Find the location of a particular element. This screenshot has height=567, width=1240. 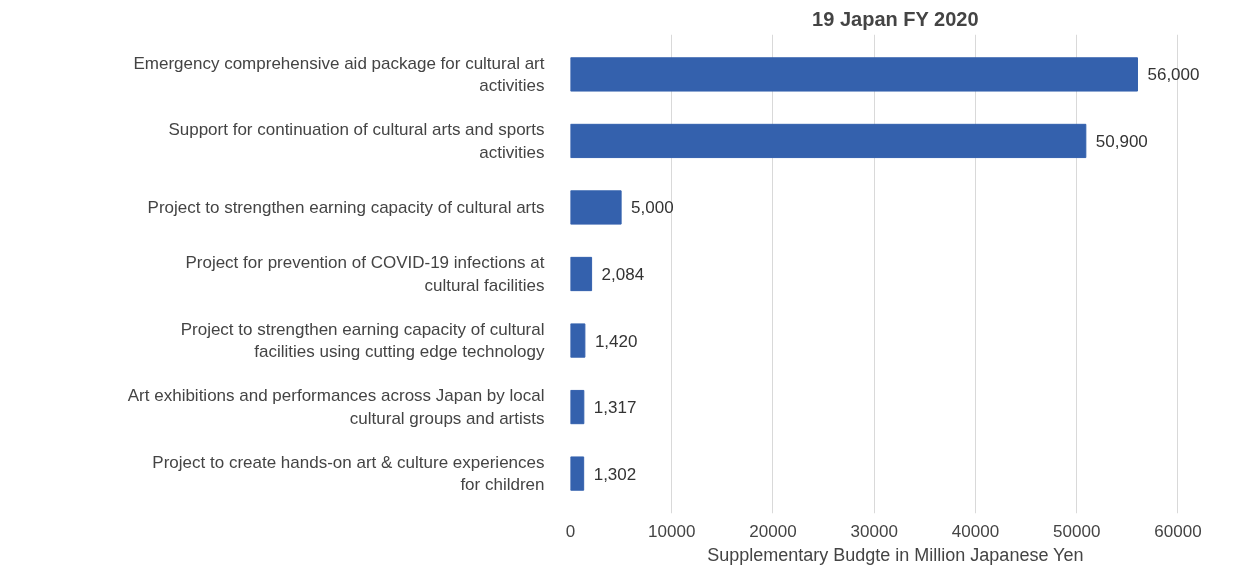

y-tick-label: Art exhibitions and performances across Japan by local cultural groups and artists is located at coordinates (336, 407).